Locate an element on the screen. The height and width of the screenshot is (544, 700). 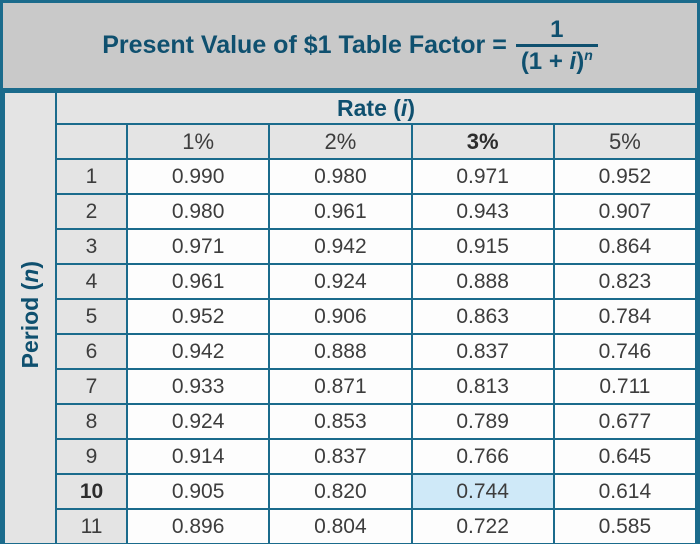
rate-column-header: 2% is located at coordinates (340, 141).